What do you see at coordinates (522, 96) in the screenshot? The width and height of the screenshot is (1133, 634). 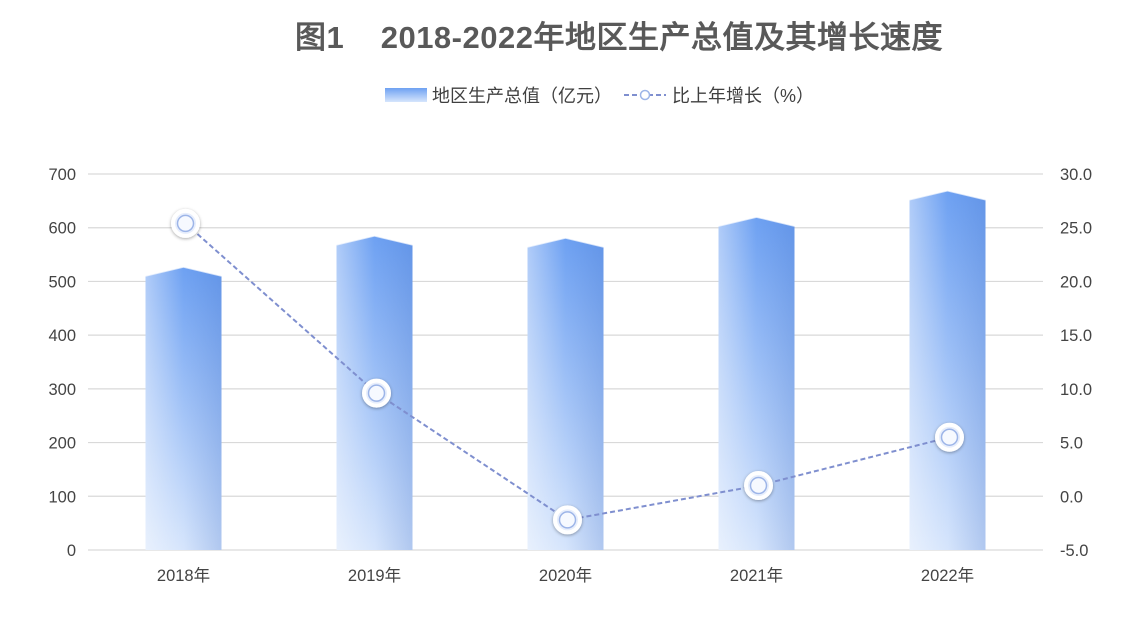 I see `legend-label-bar: 地区生产总值（亿元）` at bounding box center [522, 96].